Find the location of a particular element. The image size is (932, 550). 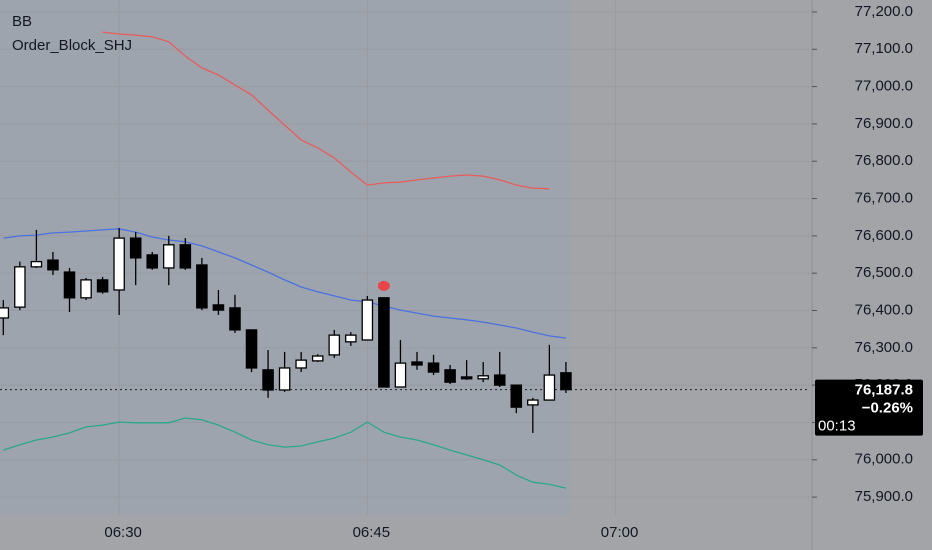

y-tick-label: 75,900.0 is located at coordinates (884, 496).